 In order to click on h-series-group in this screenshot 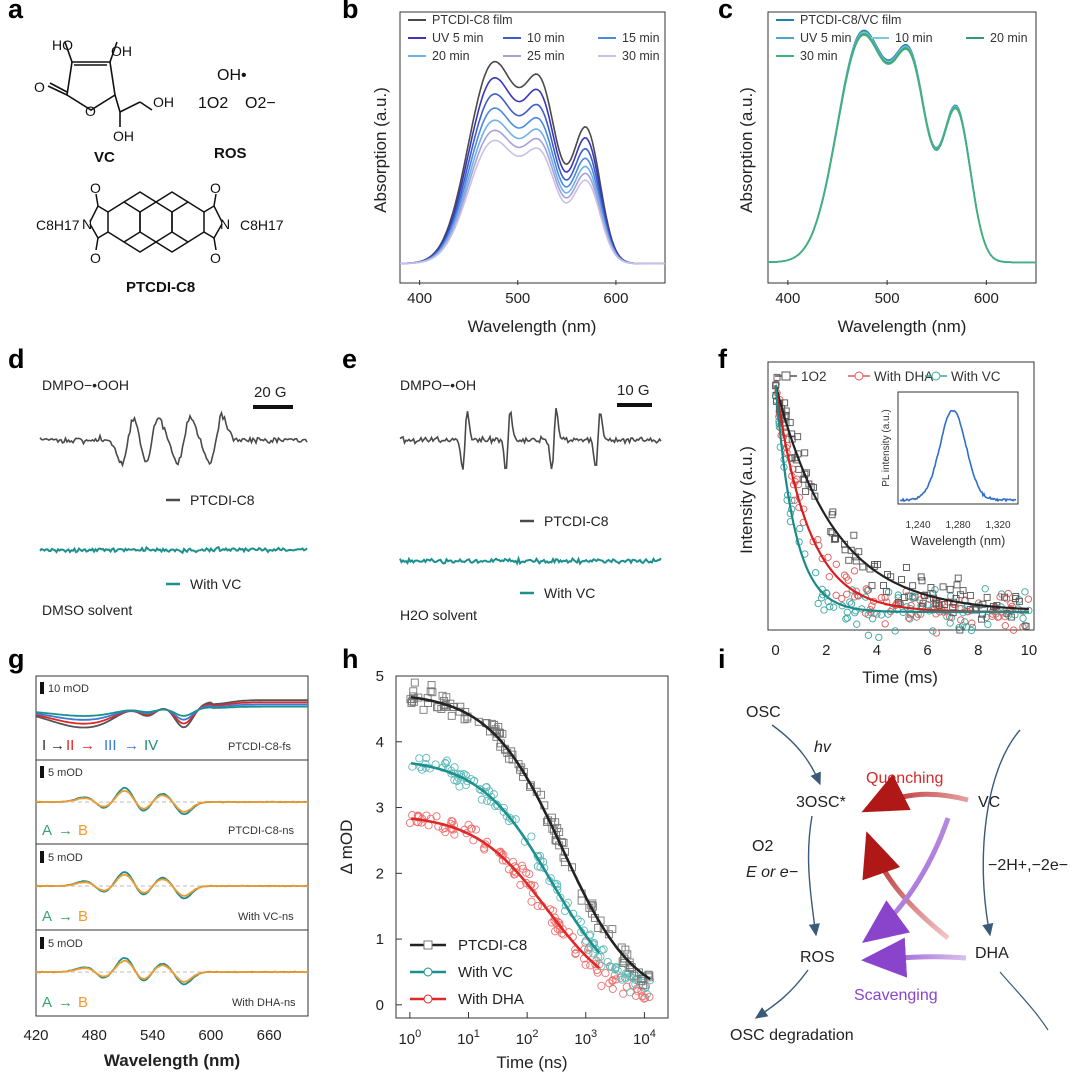, I will do `click(530, 840)`.